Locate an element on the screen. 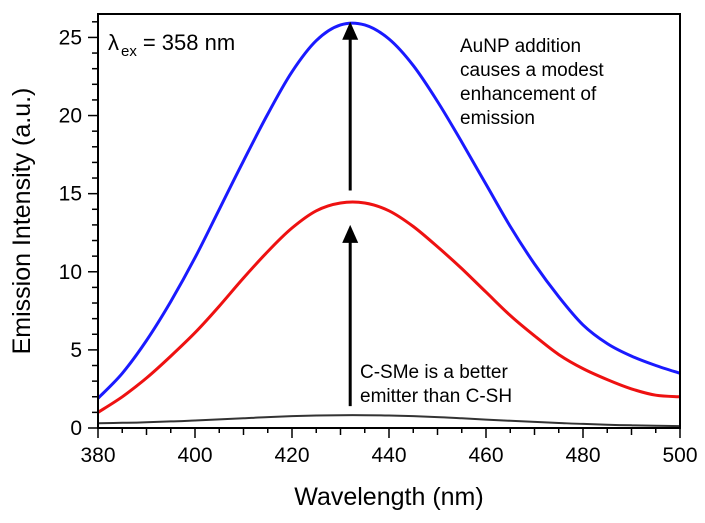  x-axis-title: Wavelength (nm) is located at coordinates (388, 497).